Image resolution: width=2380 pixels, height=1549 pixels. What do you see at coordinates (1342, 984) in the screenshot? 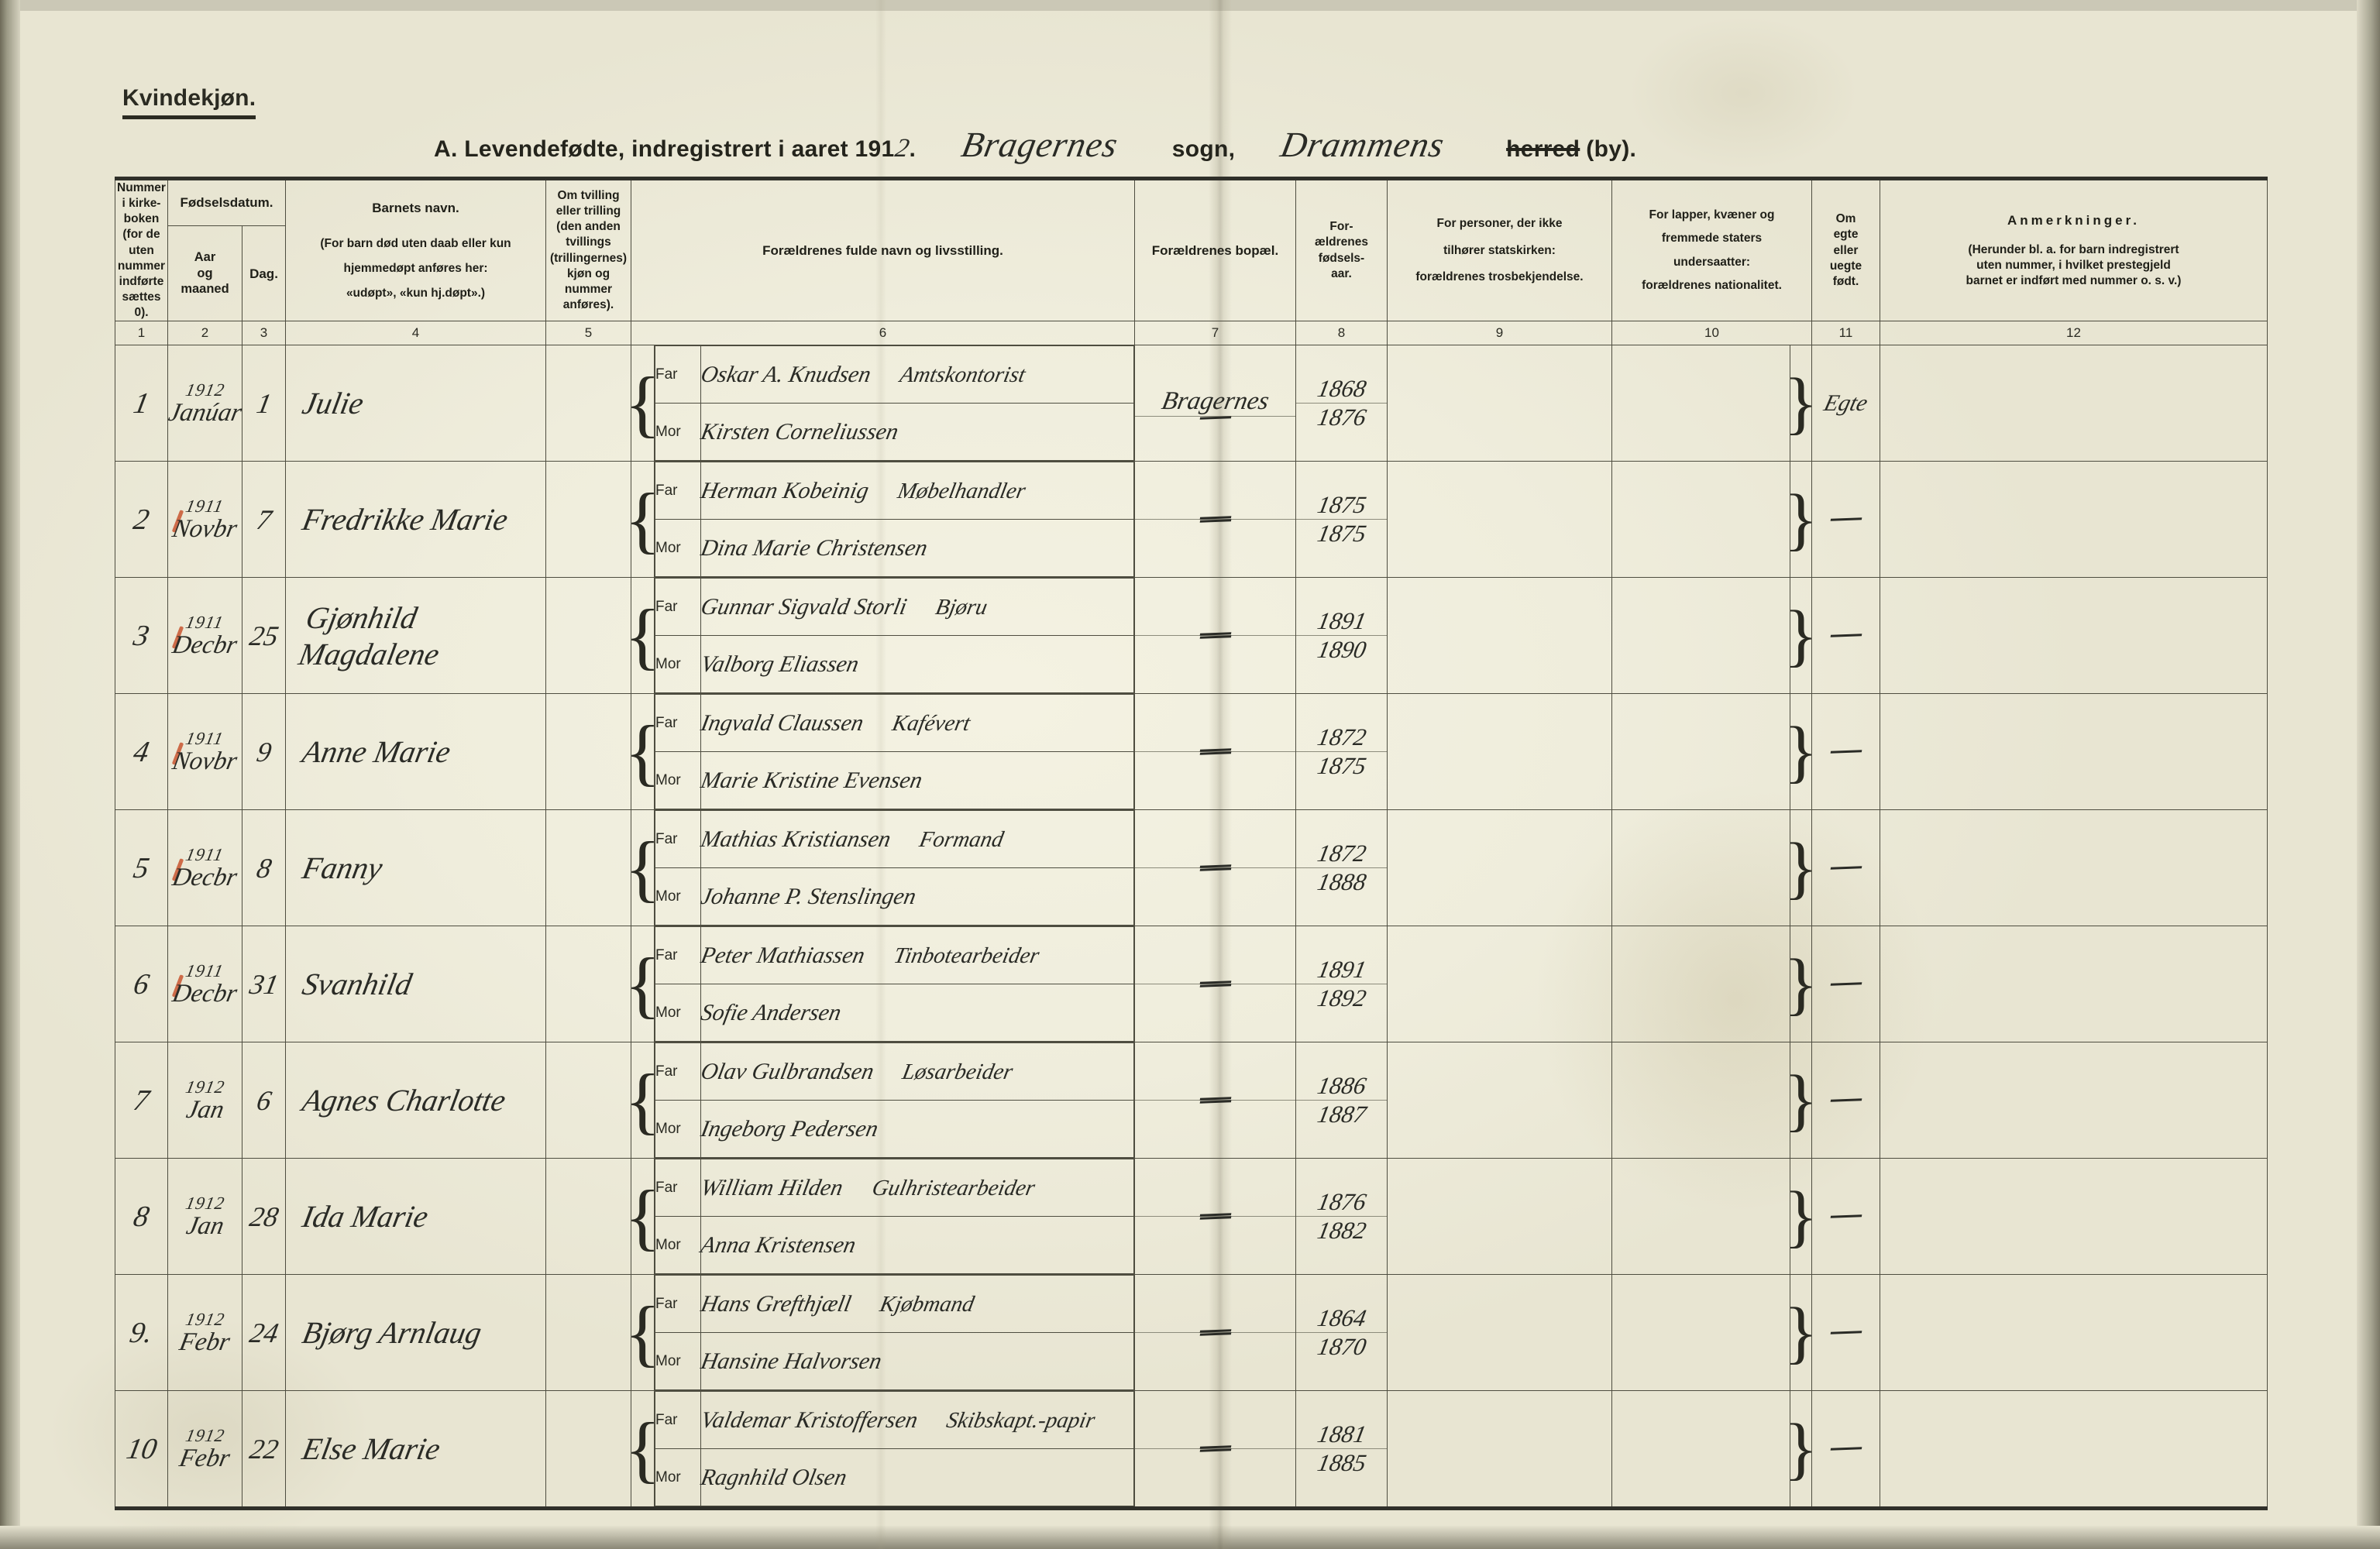
I see `cell-foraeldrenes-fodselsaar: 1891 1892` at bounding box center [1342, 984].